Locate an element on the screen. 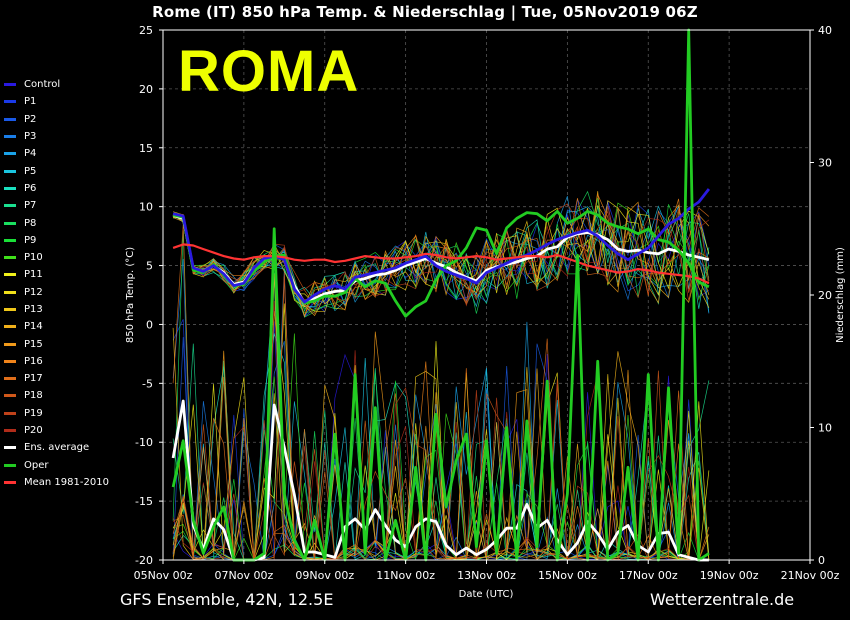  temp-control-line is located at coordinates (441, 246).